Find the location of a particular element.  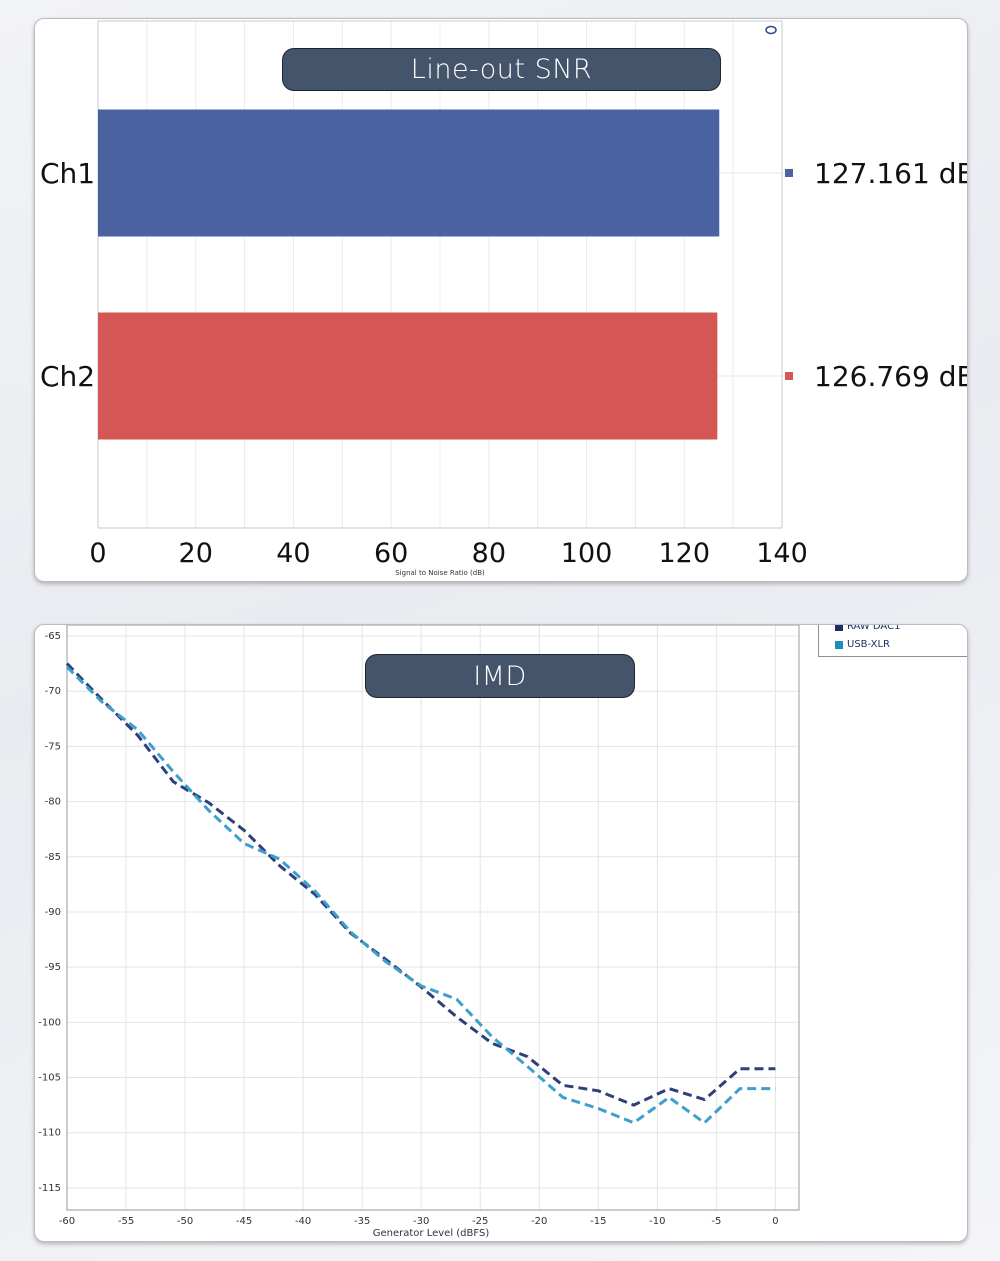

imd-x-tick-label: -25 is located at coordinates (480, 1221).